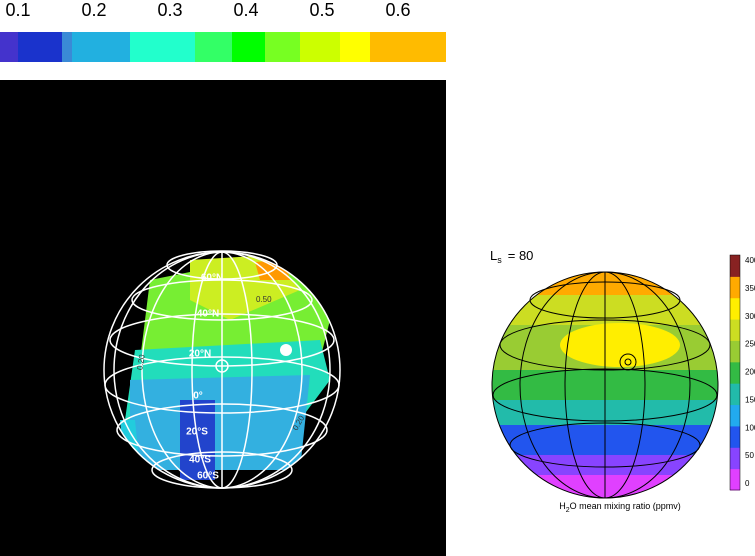 This screenshot has width=755, height=556. What do you see at coordinates (93, 10) in the screenshot?
I see `colorbar-tick-label: 0.2` at bounding box center [93, 10].